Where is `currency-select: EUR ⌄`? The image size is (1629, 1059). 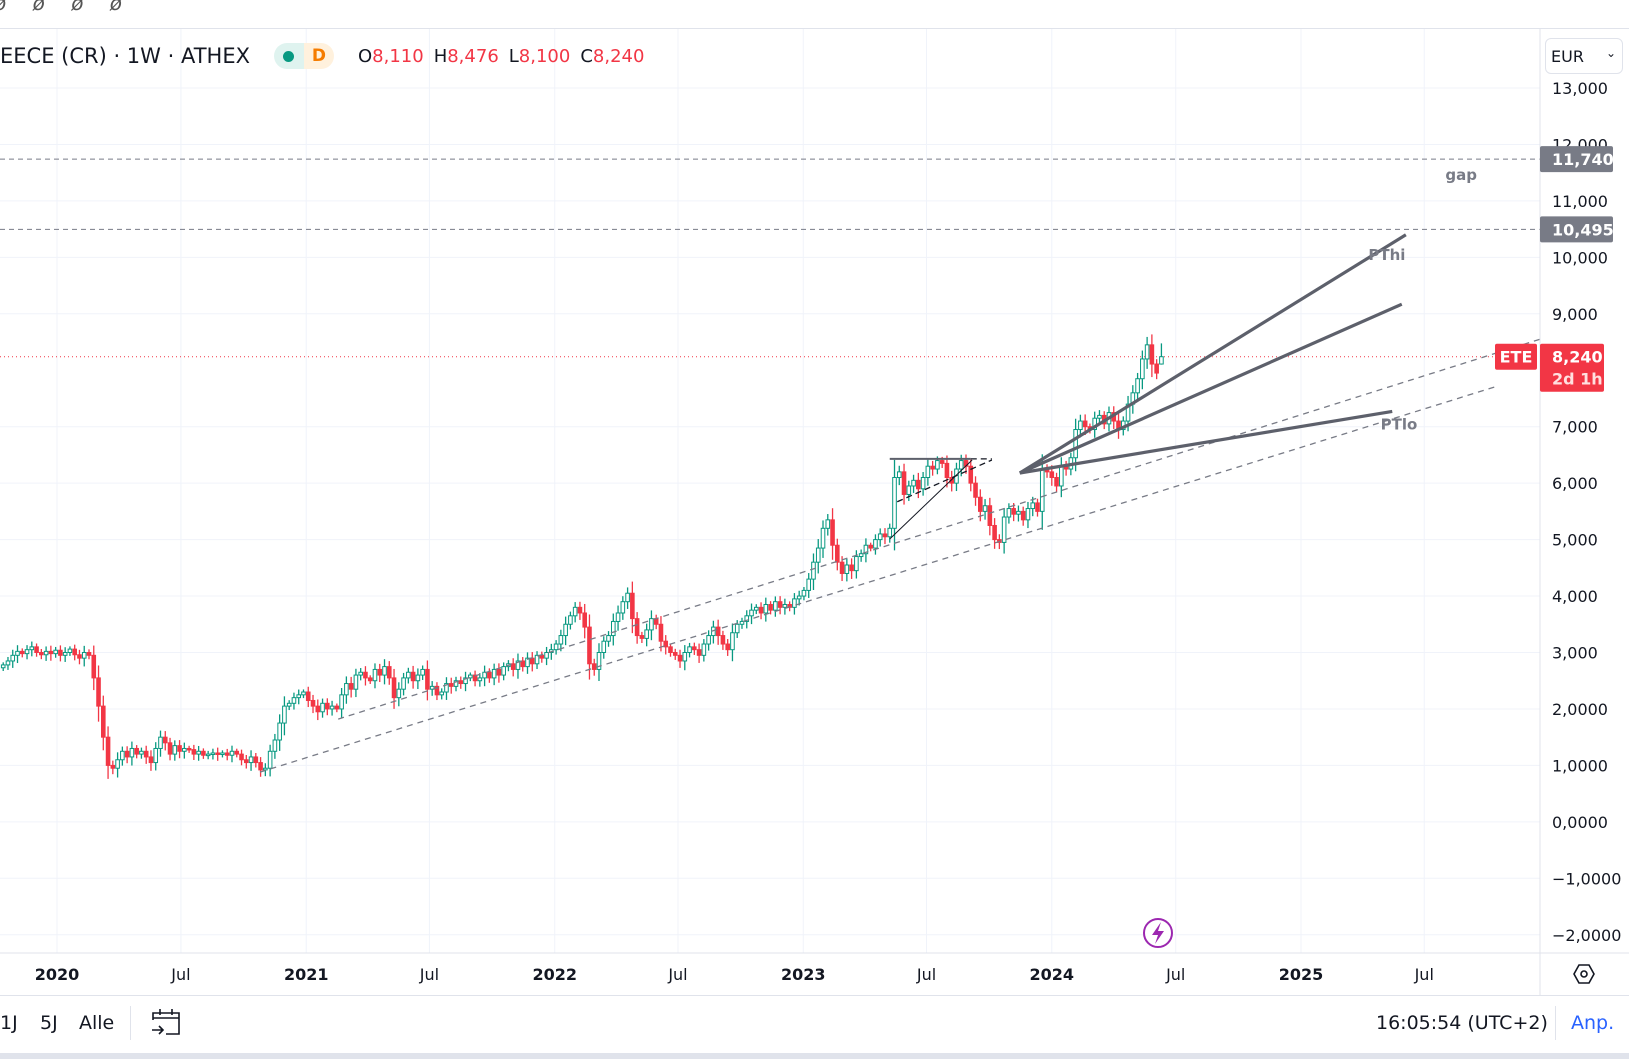 currency-select: EUR ⌄ is located at coordinates (1584, 56).